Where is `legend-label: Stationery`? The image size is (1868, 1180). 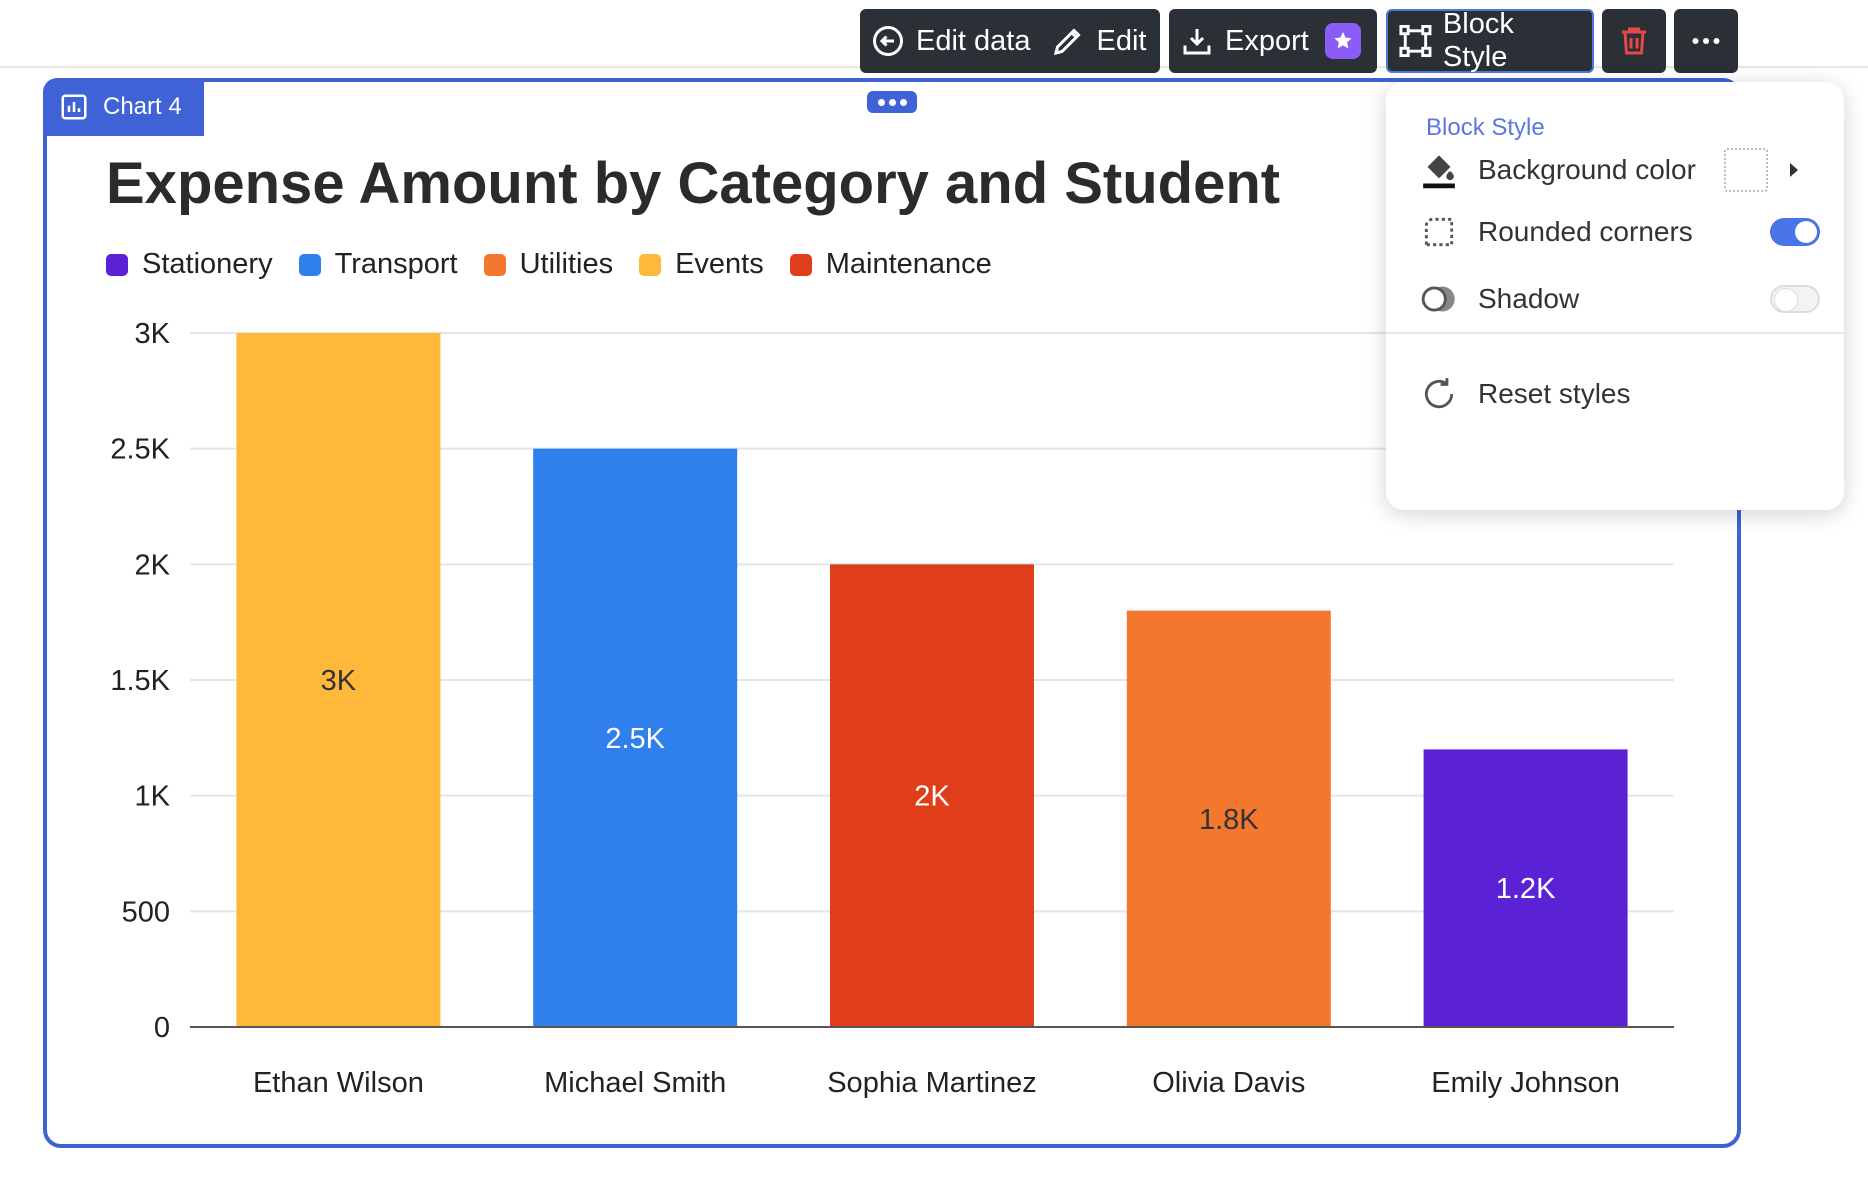 legend-label: Stationery is located at coordinates (207, 264).